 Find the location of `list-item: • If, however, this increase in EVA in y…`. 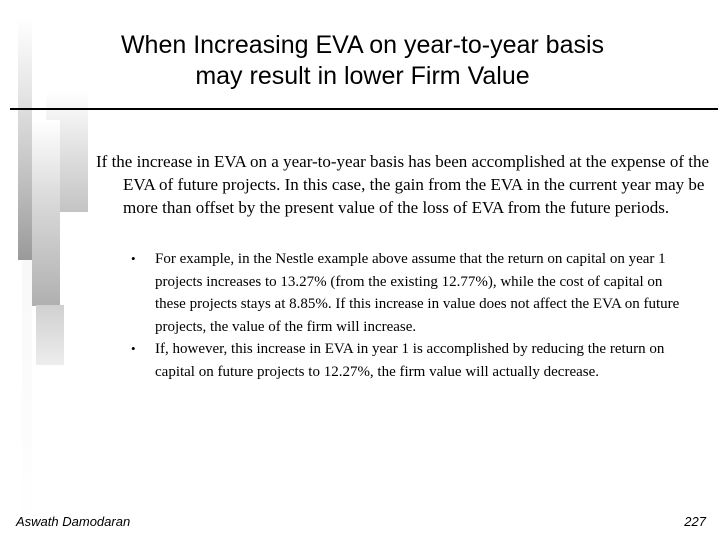

list-item: • If, however, this increase in EVA in y… is located at coordinates (408, 360).